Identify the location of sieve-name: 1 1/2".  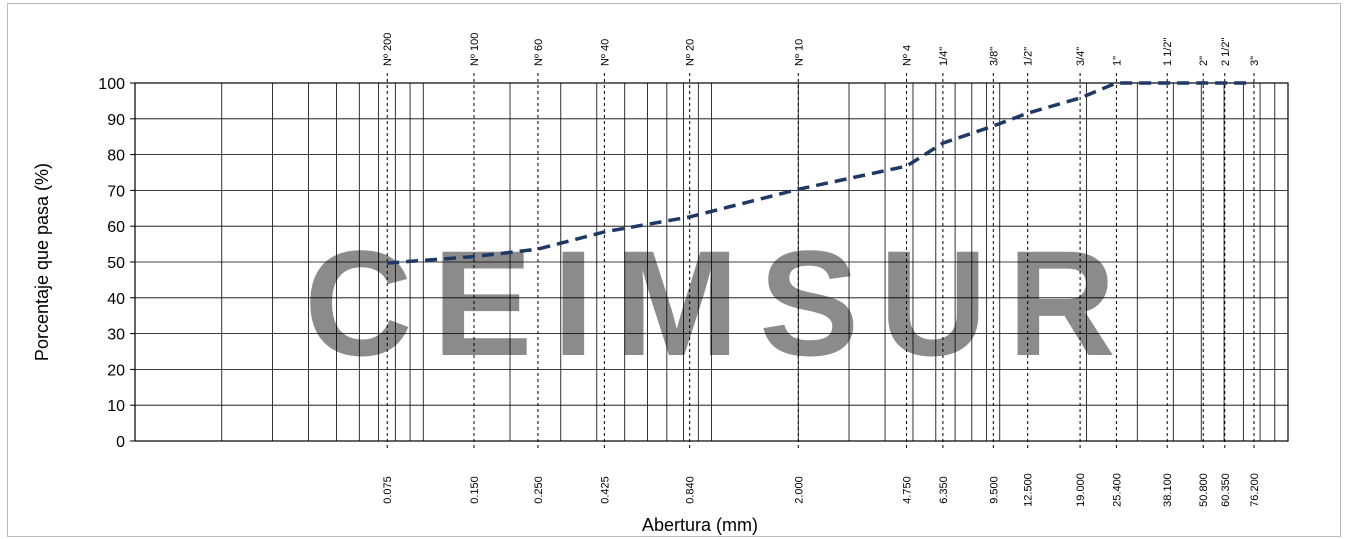
(1168, 52).